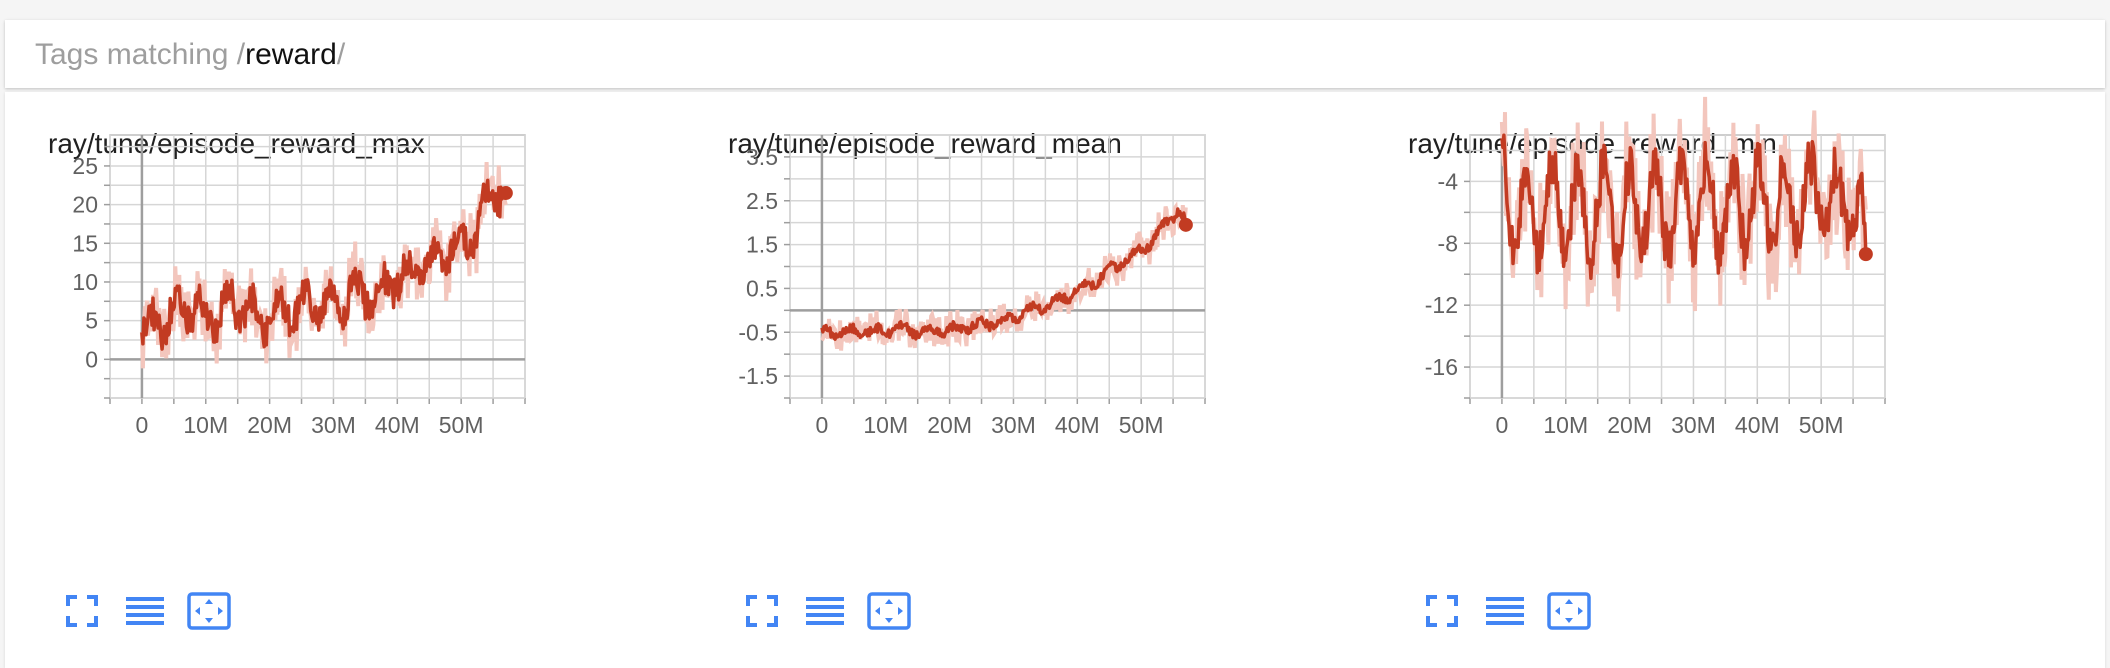 The width and height of the screenshot is (2110, 668). Describe the element at coordinates (140, 54) in the screenshot. I see `tag-filter-prefix: Tags matching /` at that location.